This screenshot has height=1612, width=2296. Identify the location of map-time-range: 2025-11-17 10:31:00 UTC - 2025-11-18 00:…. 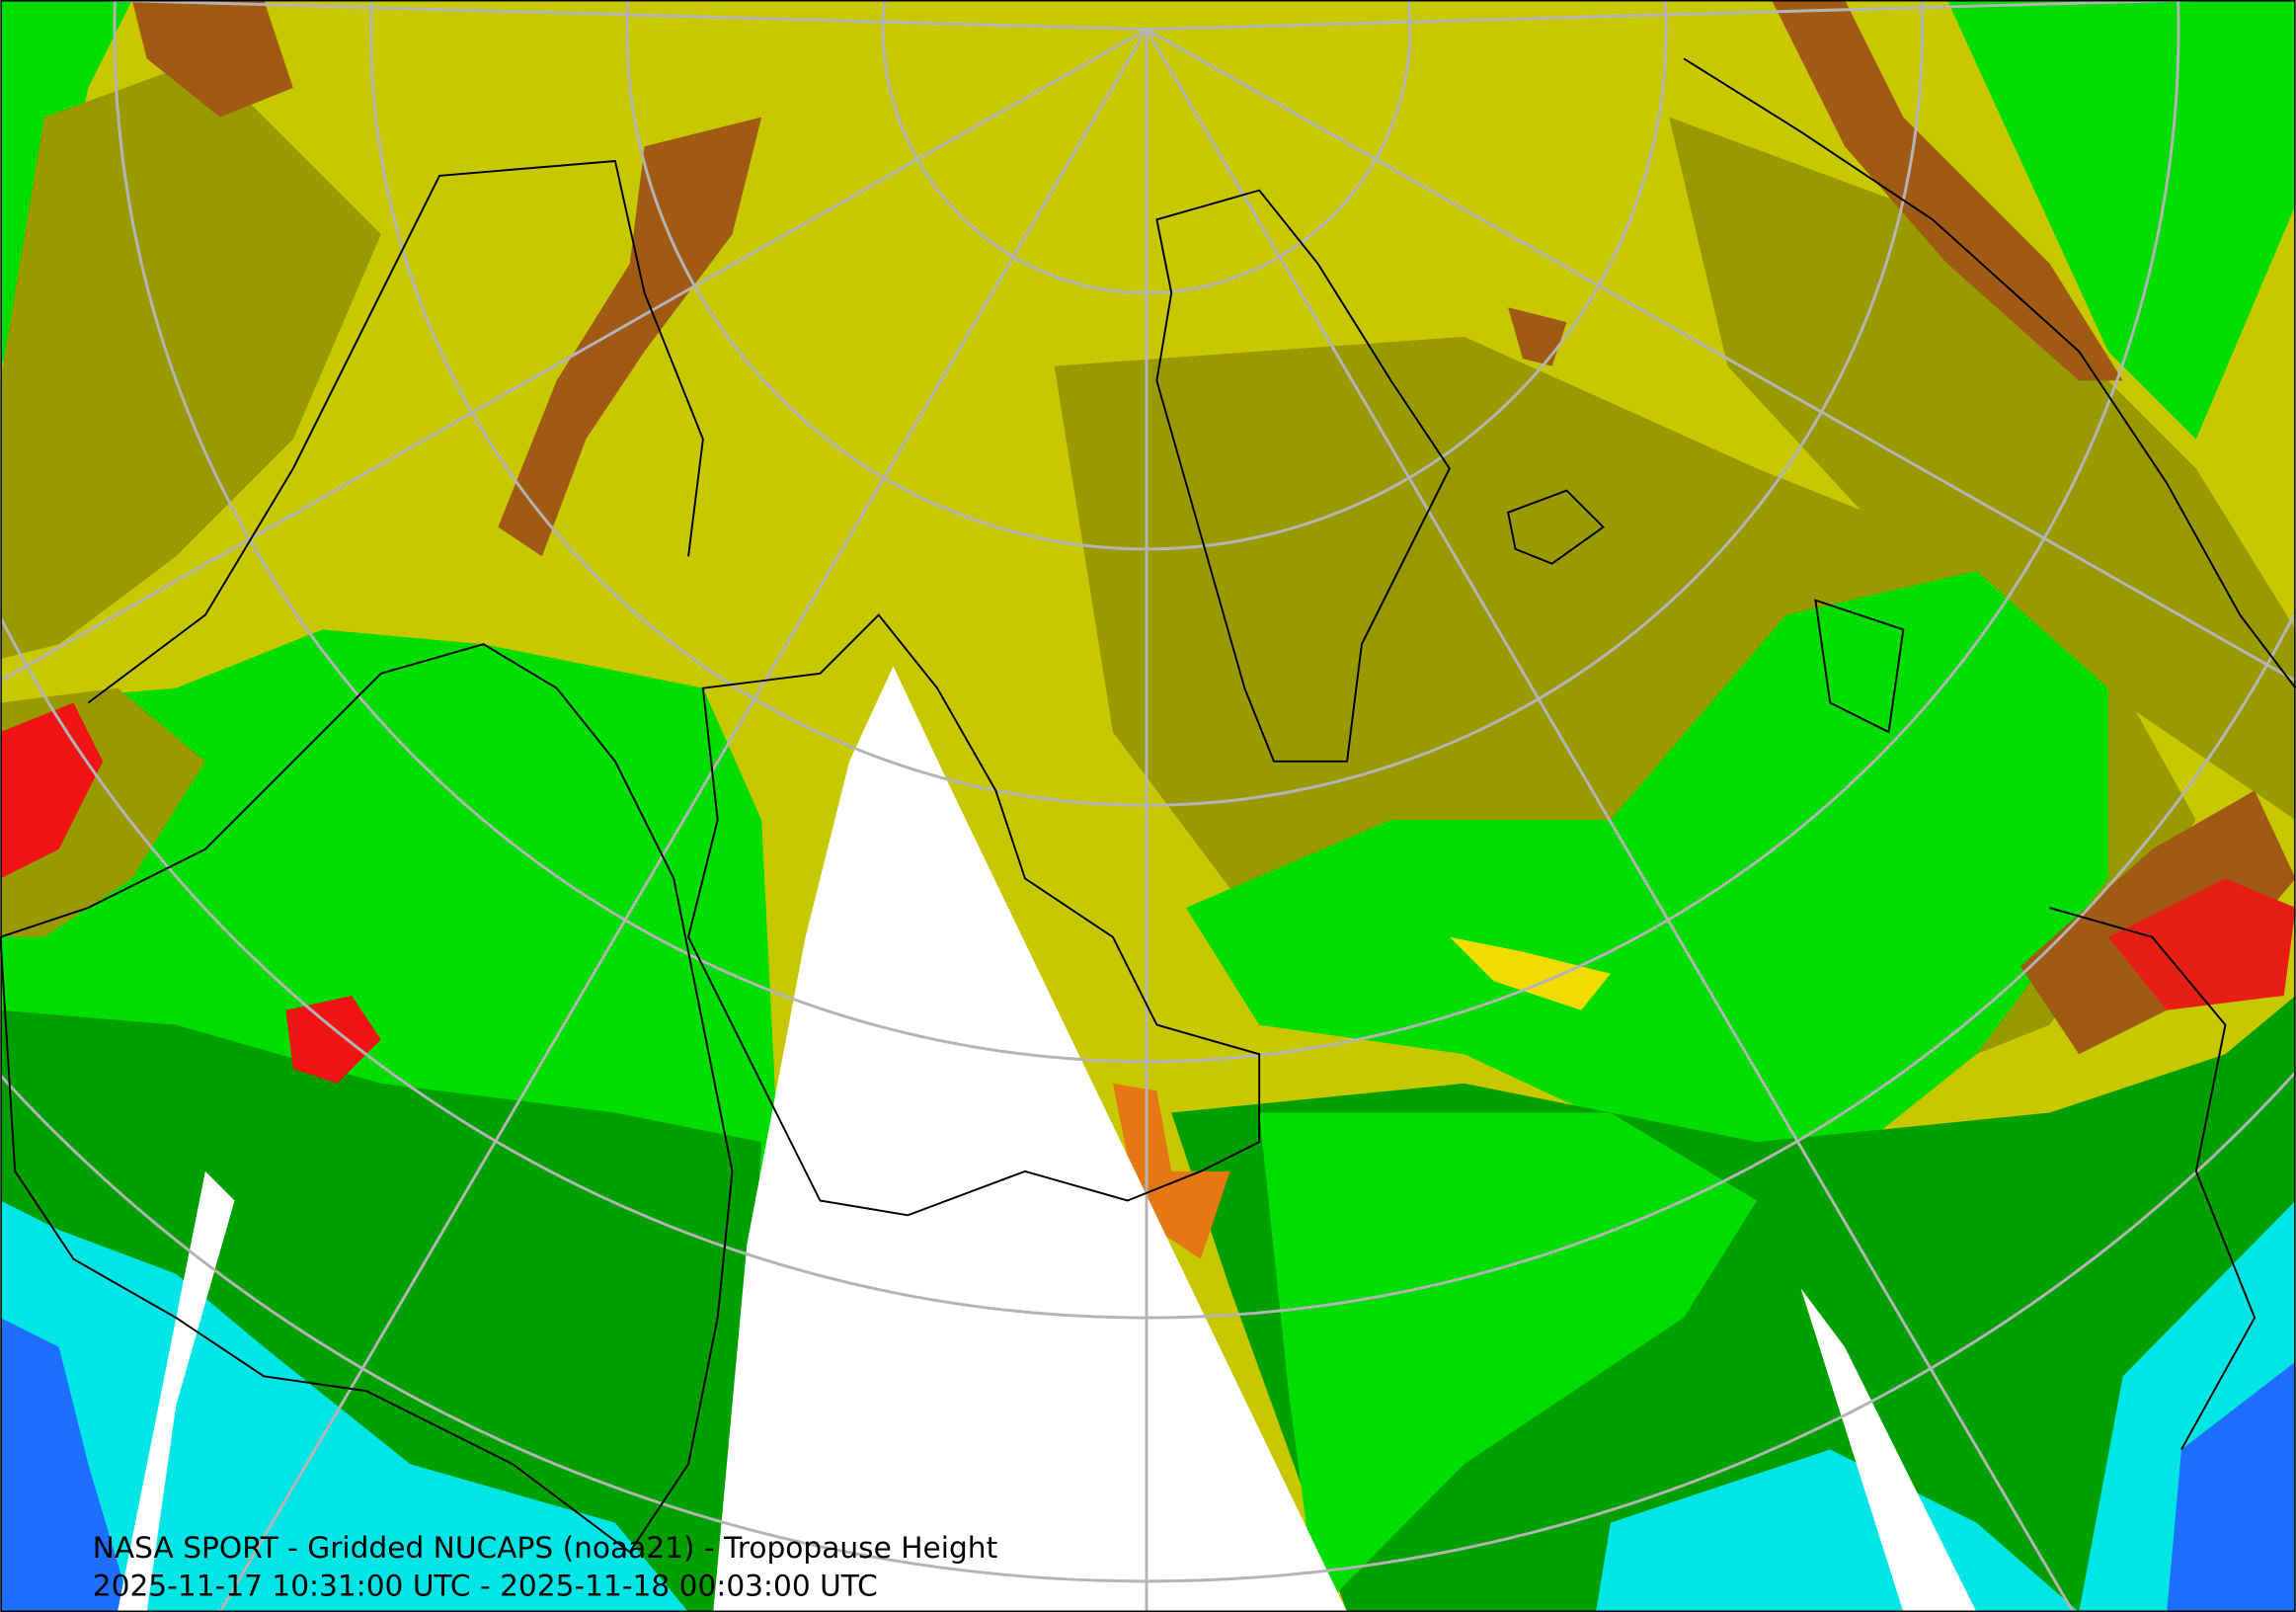
(486, 1586).